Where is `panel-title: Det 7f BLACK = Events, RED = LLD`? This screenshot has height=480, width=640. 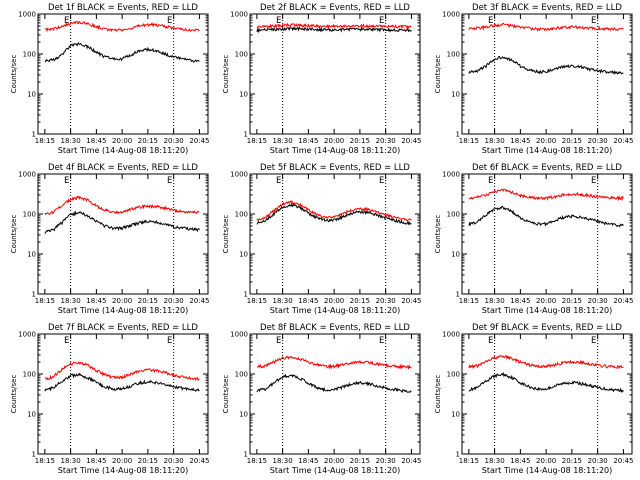
panel-title: Det 7f BLACK = Events, RED = LLD is located at coordinates (123, 328).